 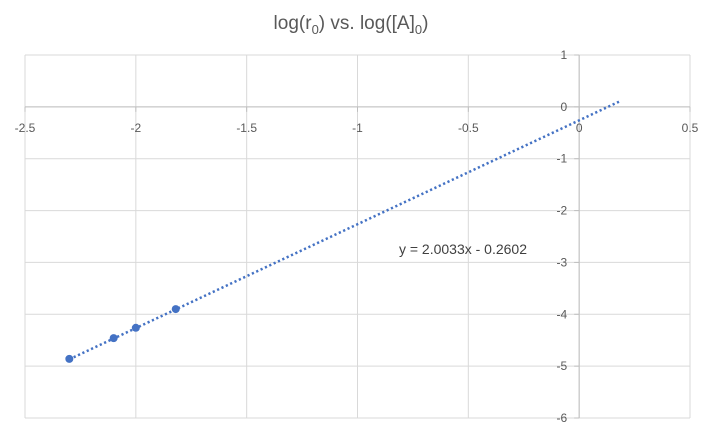 What do you see at coordinates (468, 128) in the screenshot?
I see `x-tick-label: -0.5` at bounding box center [468, 128].